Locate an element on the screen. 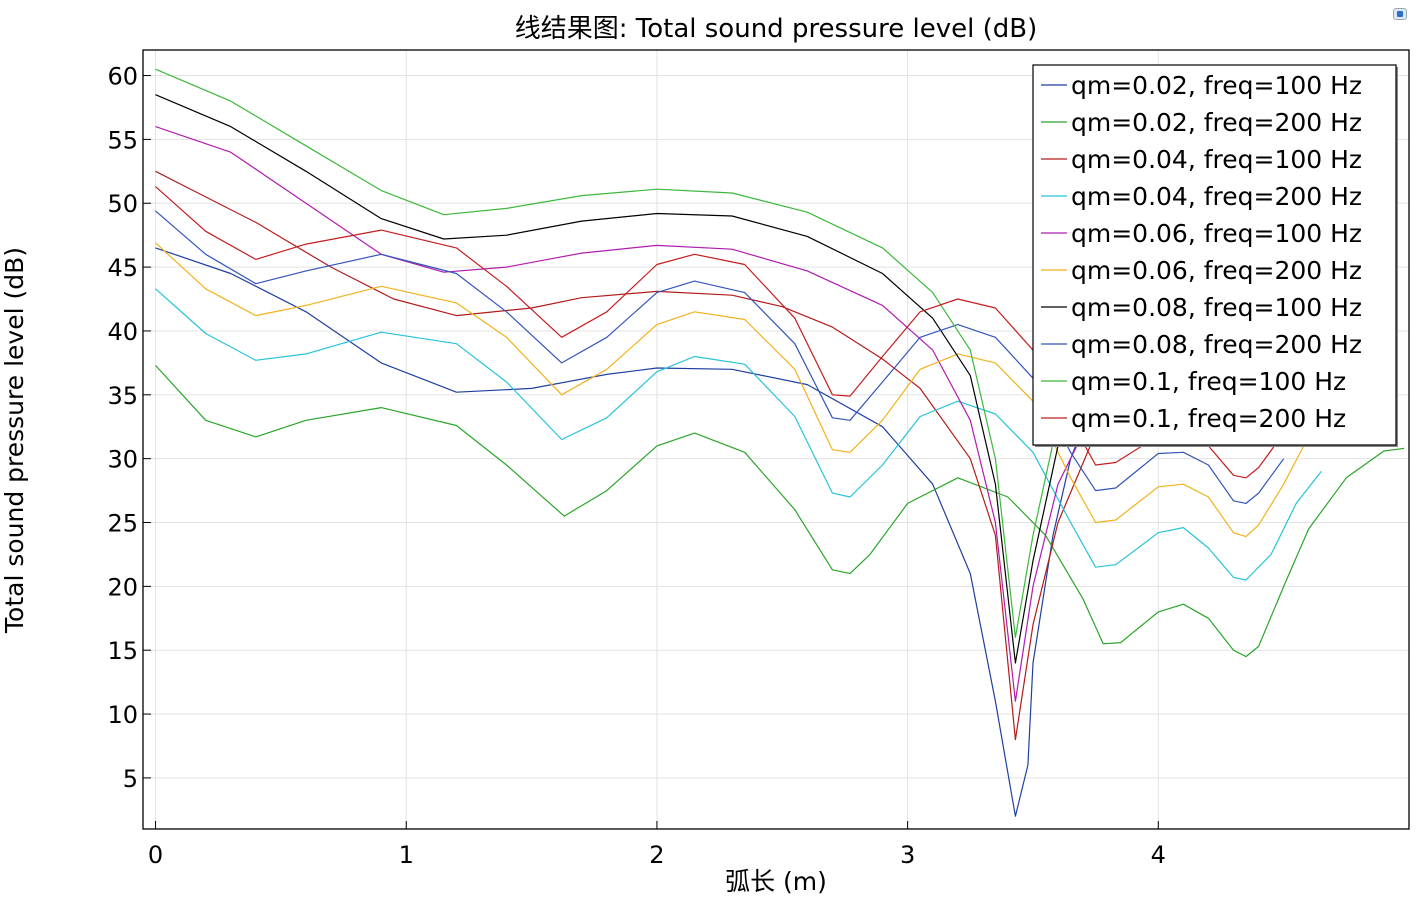 The width and height of the screenshot is (1416, 900). y-tick-label: 40 is located at coordinates (122, 332).